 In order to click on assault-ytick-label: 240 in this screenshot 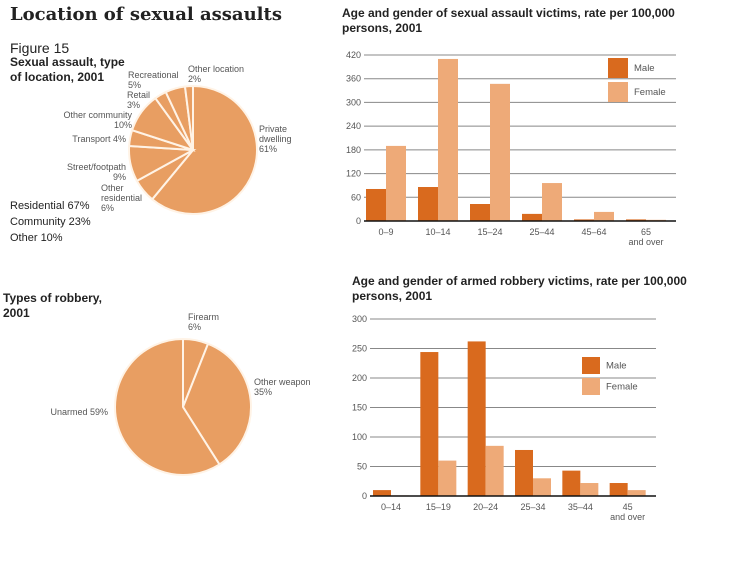, I will do `click(353, 126)`.